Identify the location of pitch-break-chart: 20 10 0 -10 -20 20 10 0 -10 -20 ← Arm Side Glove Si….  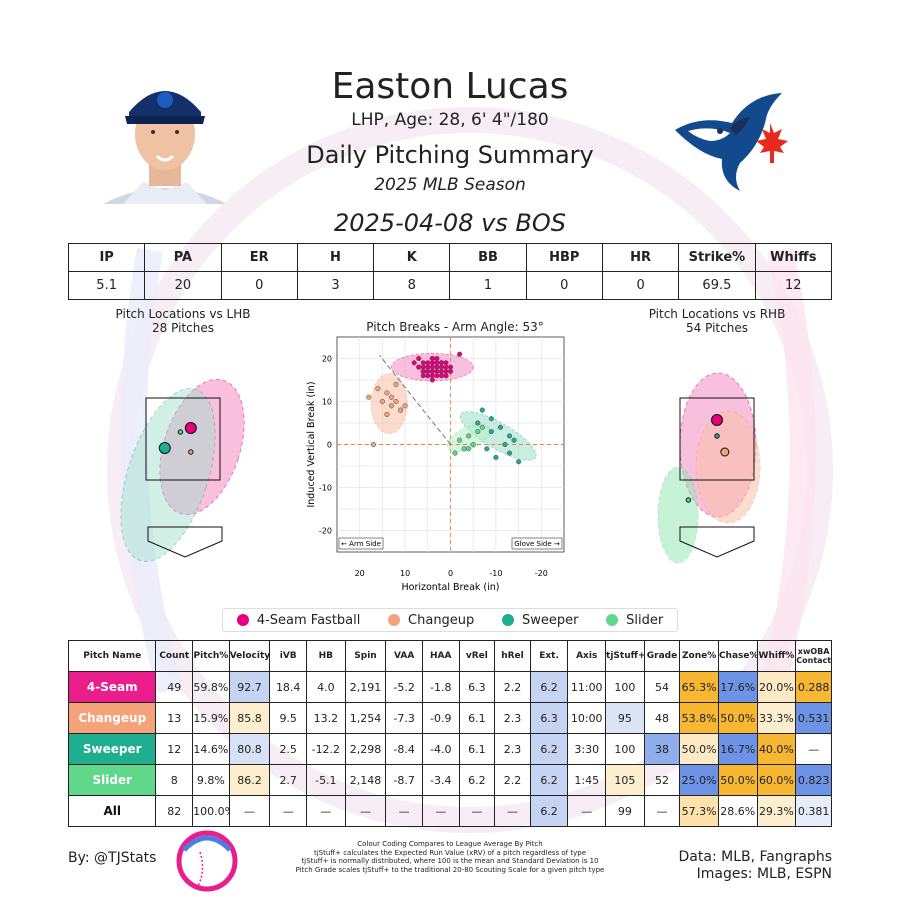
(435, 464).